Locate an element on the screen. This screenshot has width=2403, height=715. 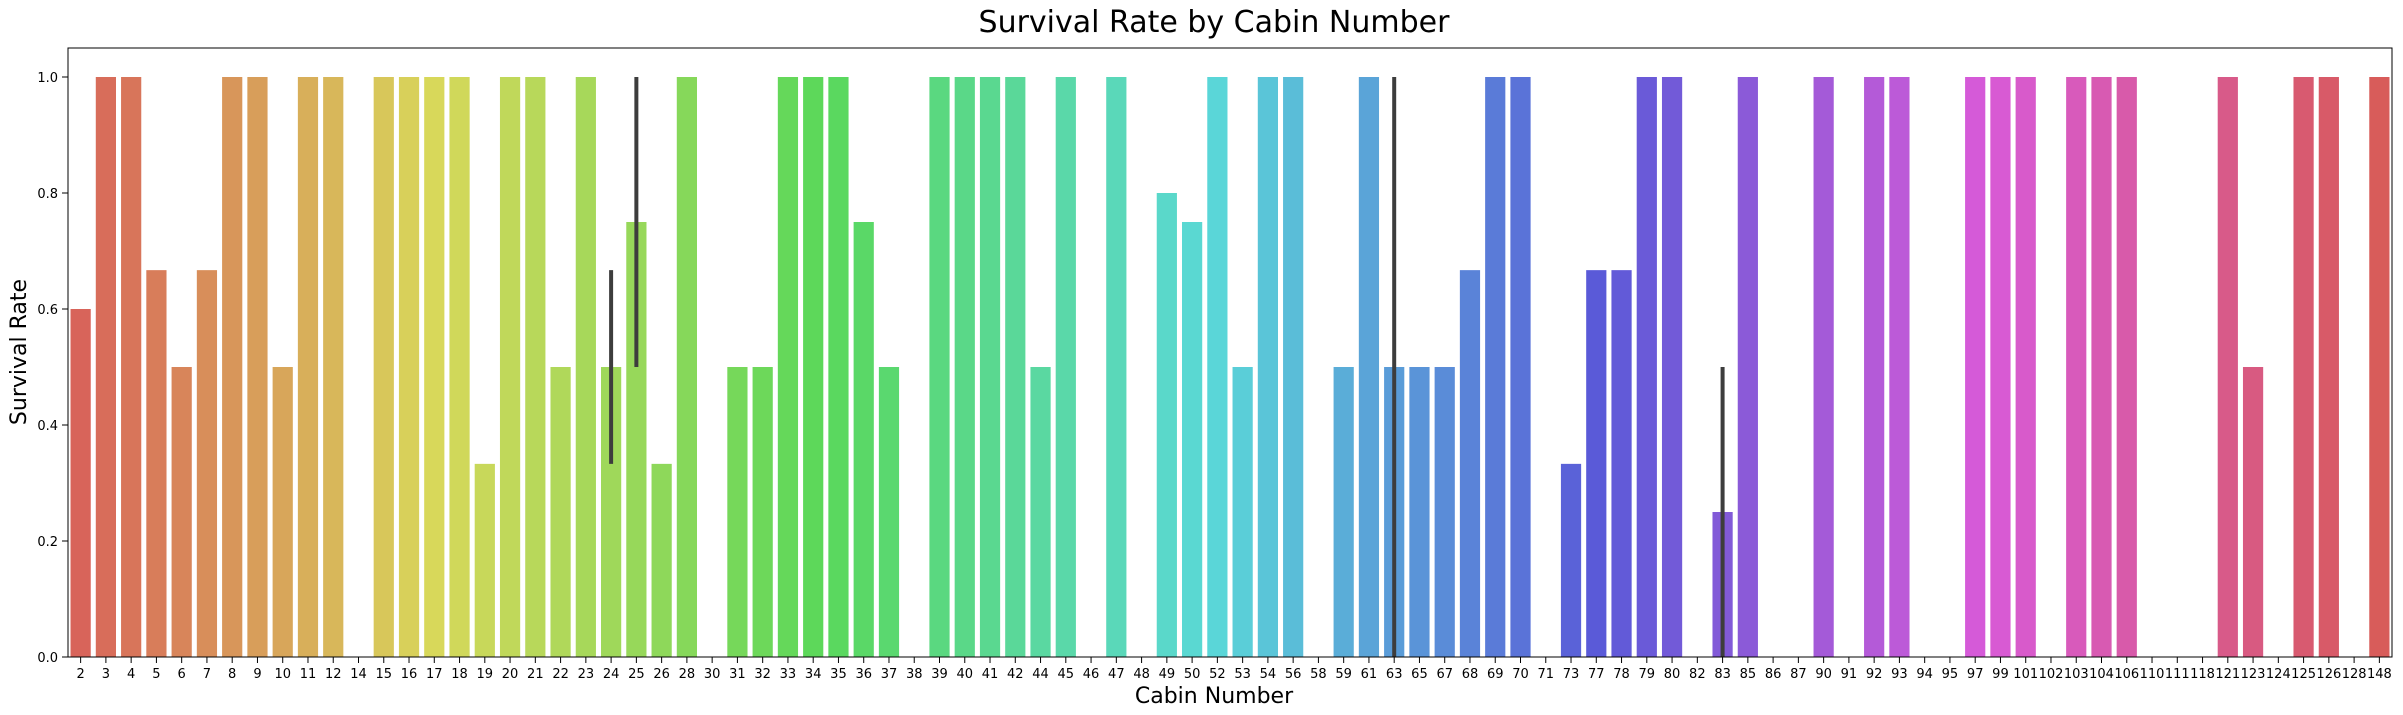
y-tick-label: 0.4 is located at coordinates (47, 426).